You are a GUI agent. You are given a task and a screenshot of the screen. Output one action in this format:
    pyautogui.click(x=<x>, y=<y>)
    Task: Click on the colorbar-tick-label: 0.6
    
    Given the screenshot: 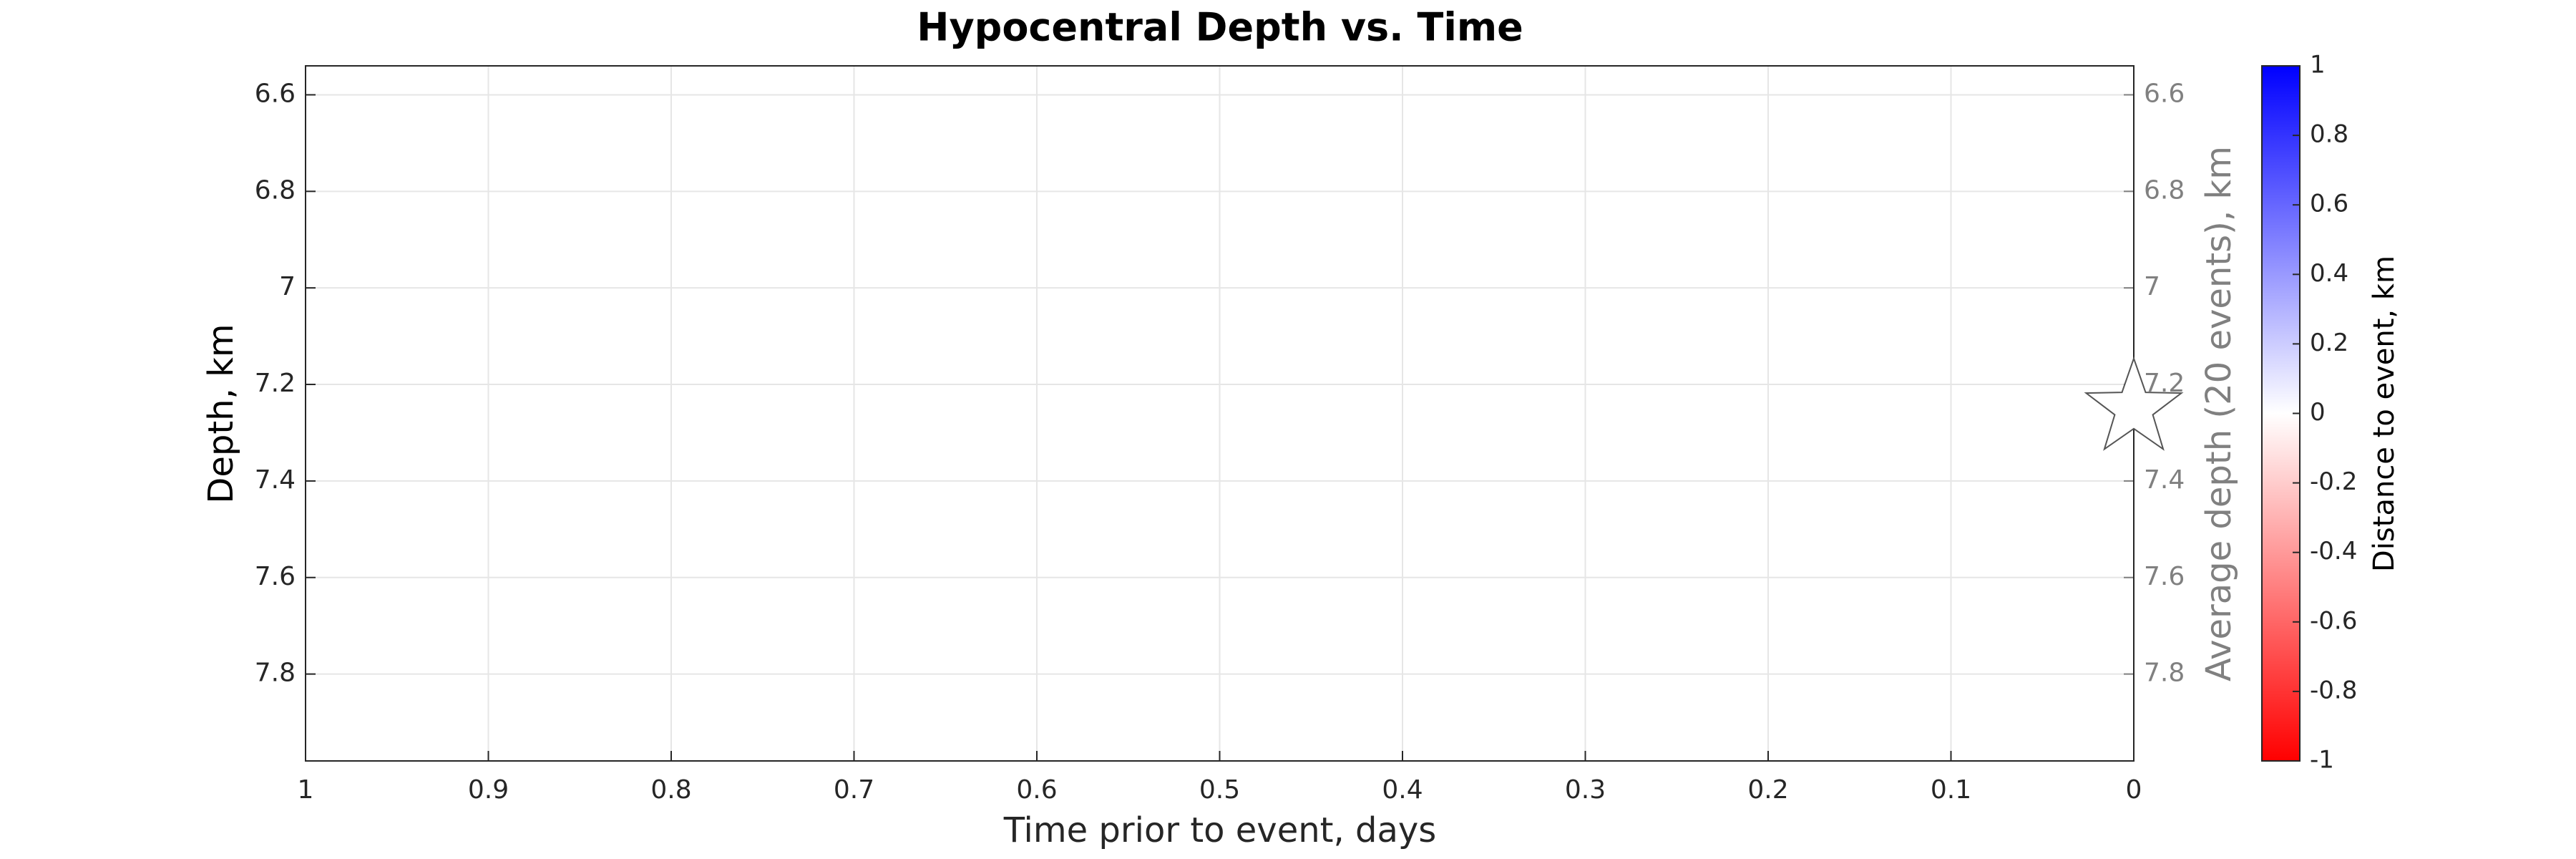 What is the action you would take?
    pyautogui.click(x=2329, y=204)
    